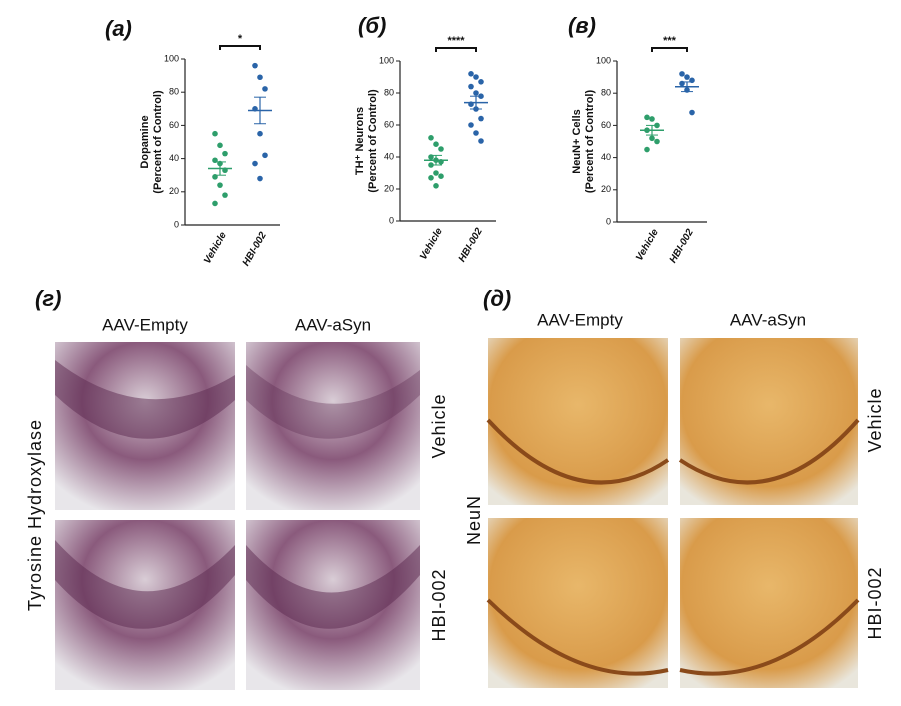  I want to click on panel-label: (б), so click(372, 25).